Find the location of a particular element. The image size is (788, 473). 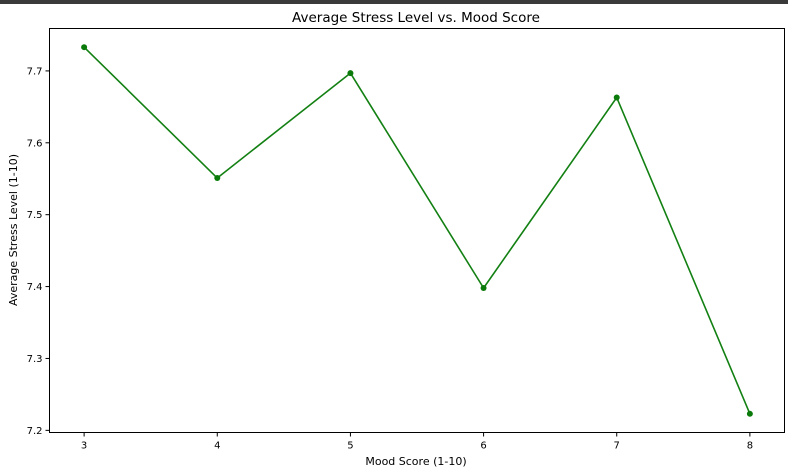

y-tick-label: 7.4 is located at coordinates (35, 287).